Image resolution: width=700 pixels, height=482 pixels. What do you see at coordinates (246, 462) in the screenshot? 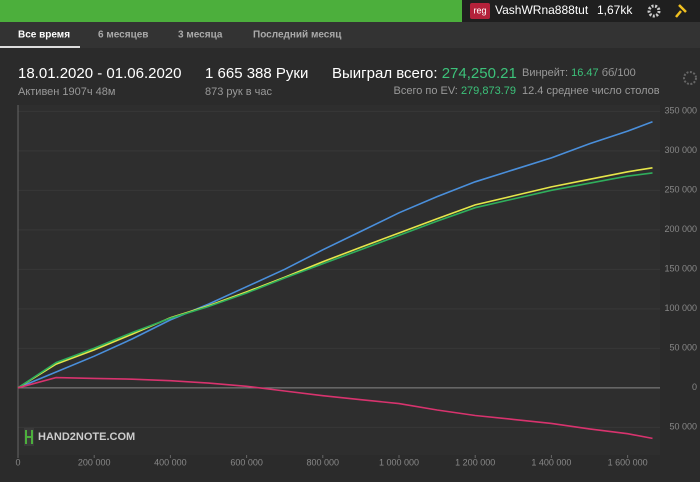
I see `x-tick-label: 600 000` at bounding box center [246, 462].